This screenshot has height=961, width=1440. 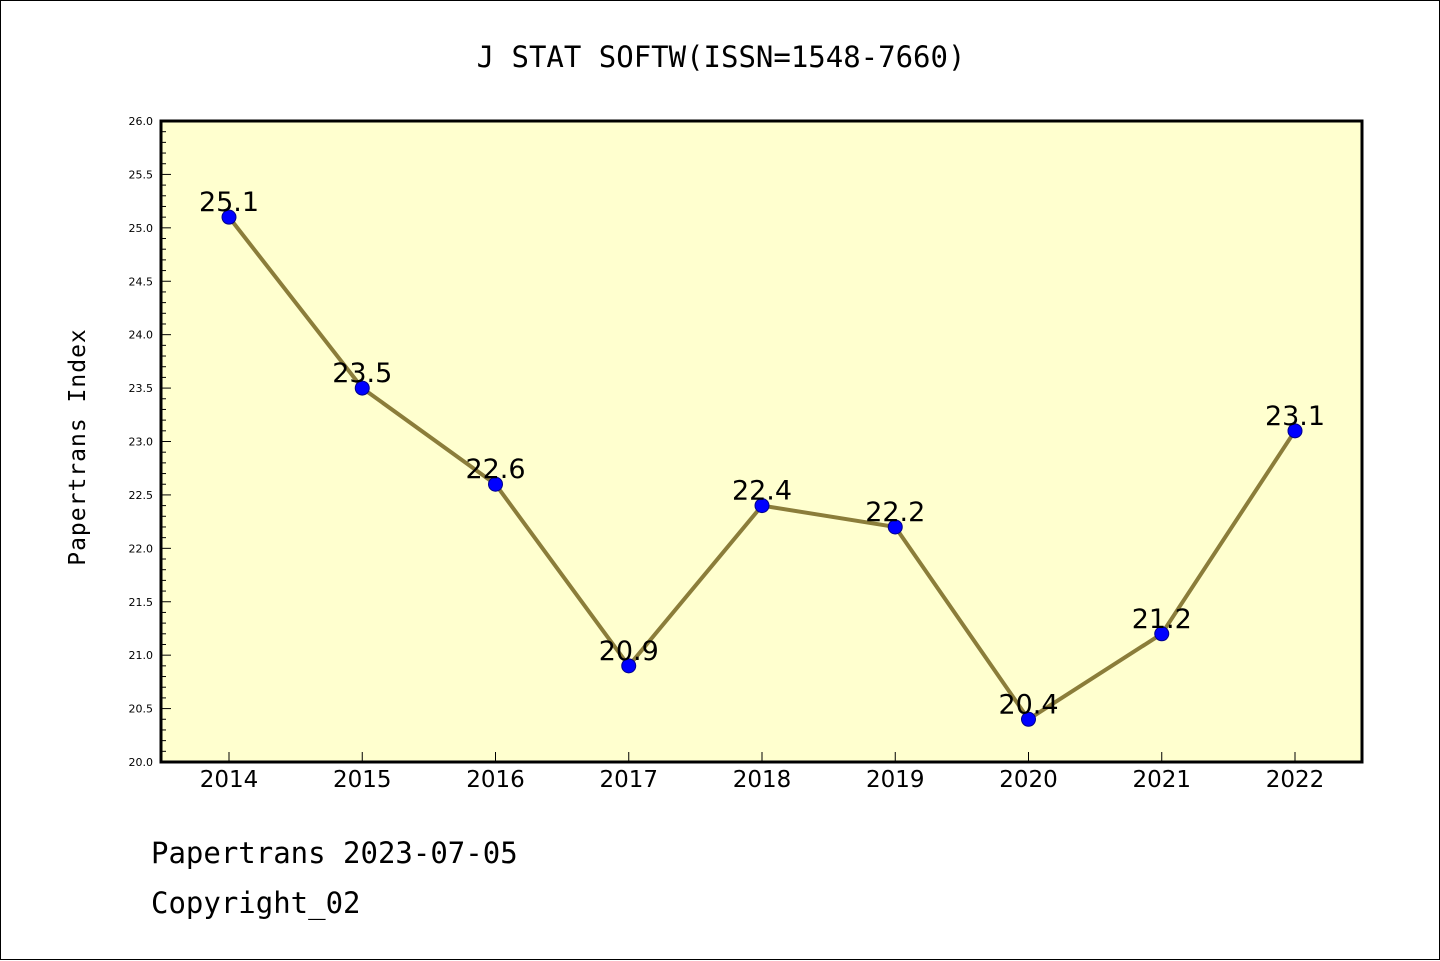 What do you see at coordinates (141, 121) in the screenshot?
I see `y-tick-label: 26.0` at bounding box center [141, 121].